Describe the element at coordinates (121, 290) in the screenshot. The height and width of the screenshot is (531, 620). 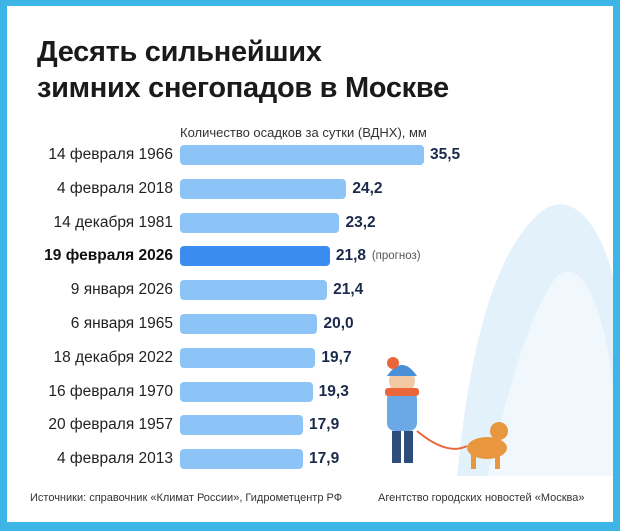
I see `category-label: 9 января 2026` at that location.